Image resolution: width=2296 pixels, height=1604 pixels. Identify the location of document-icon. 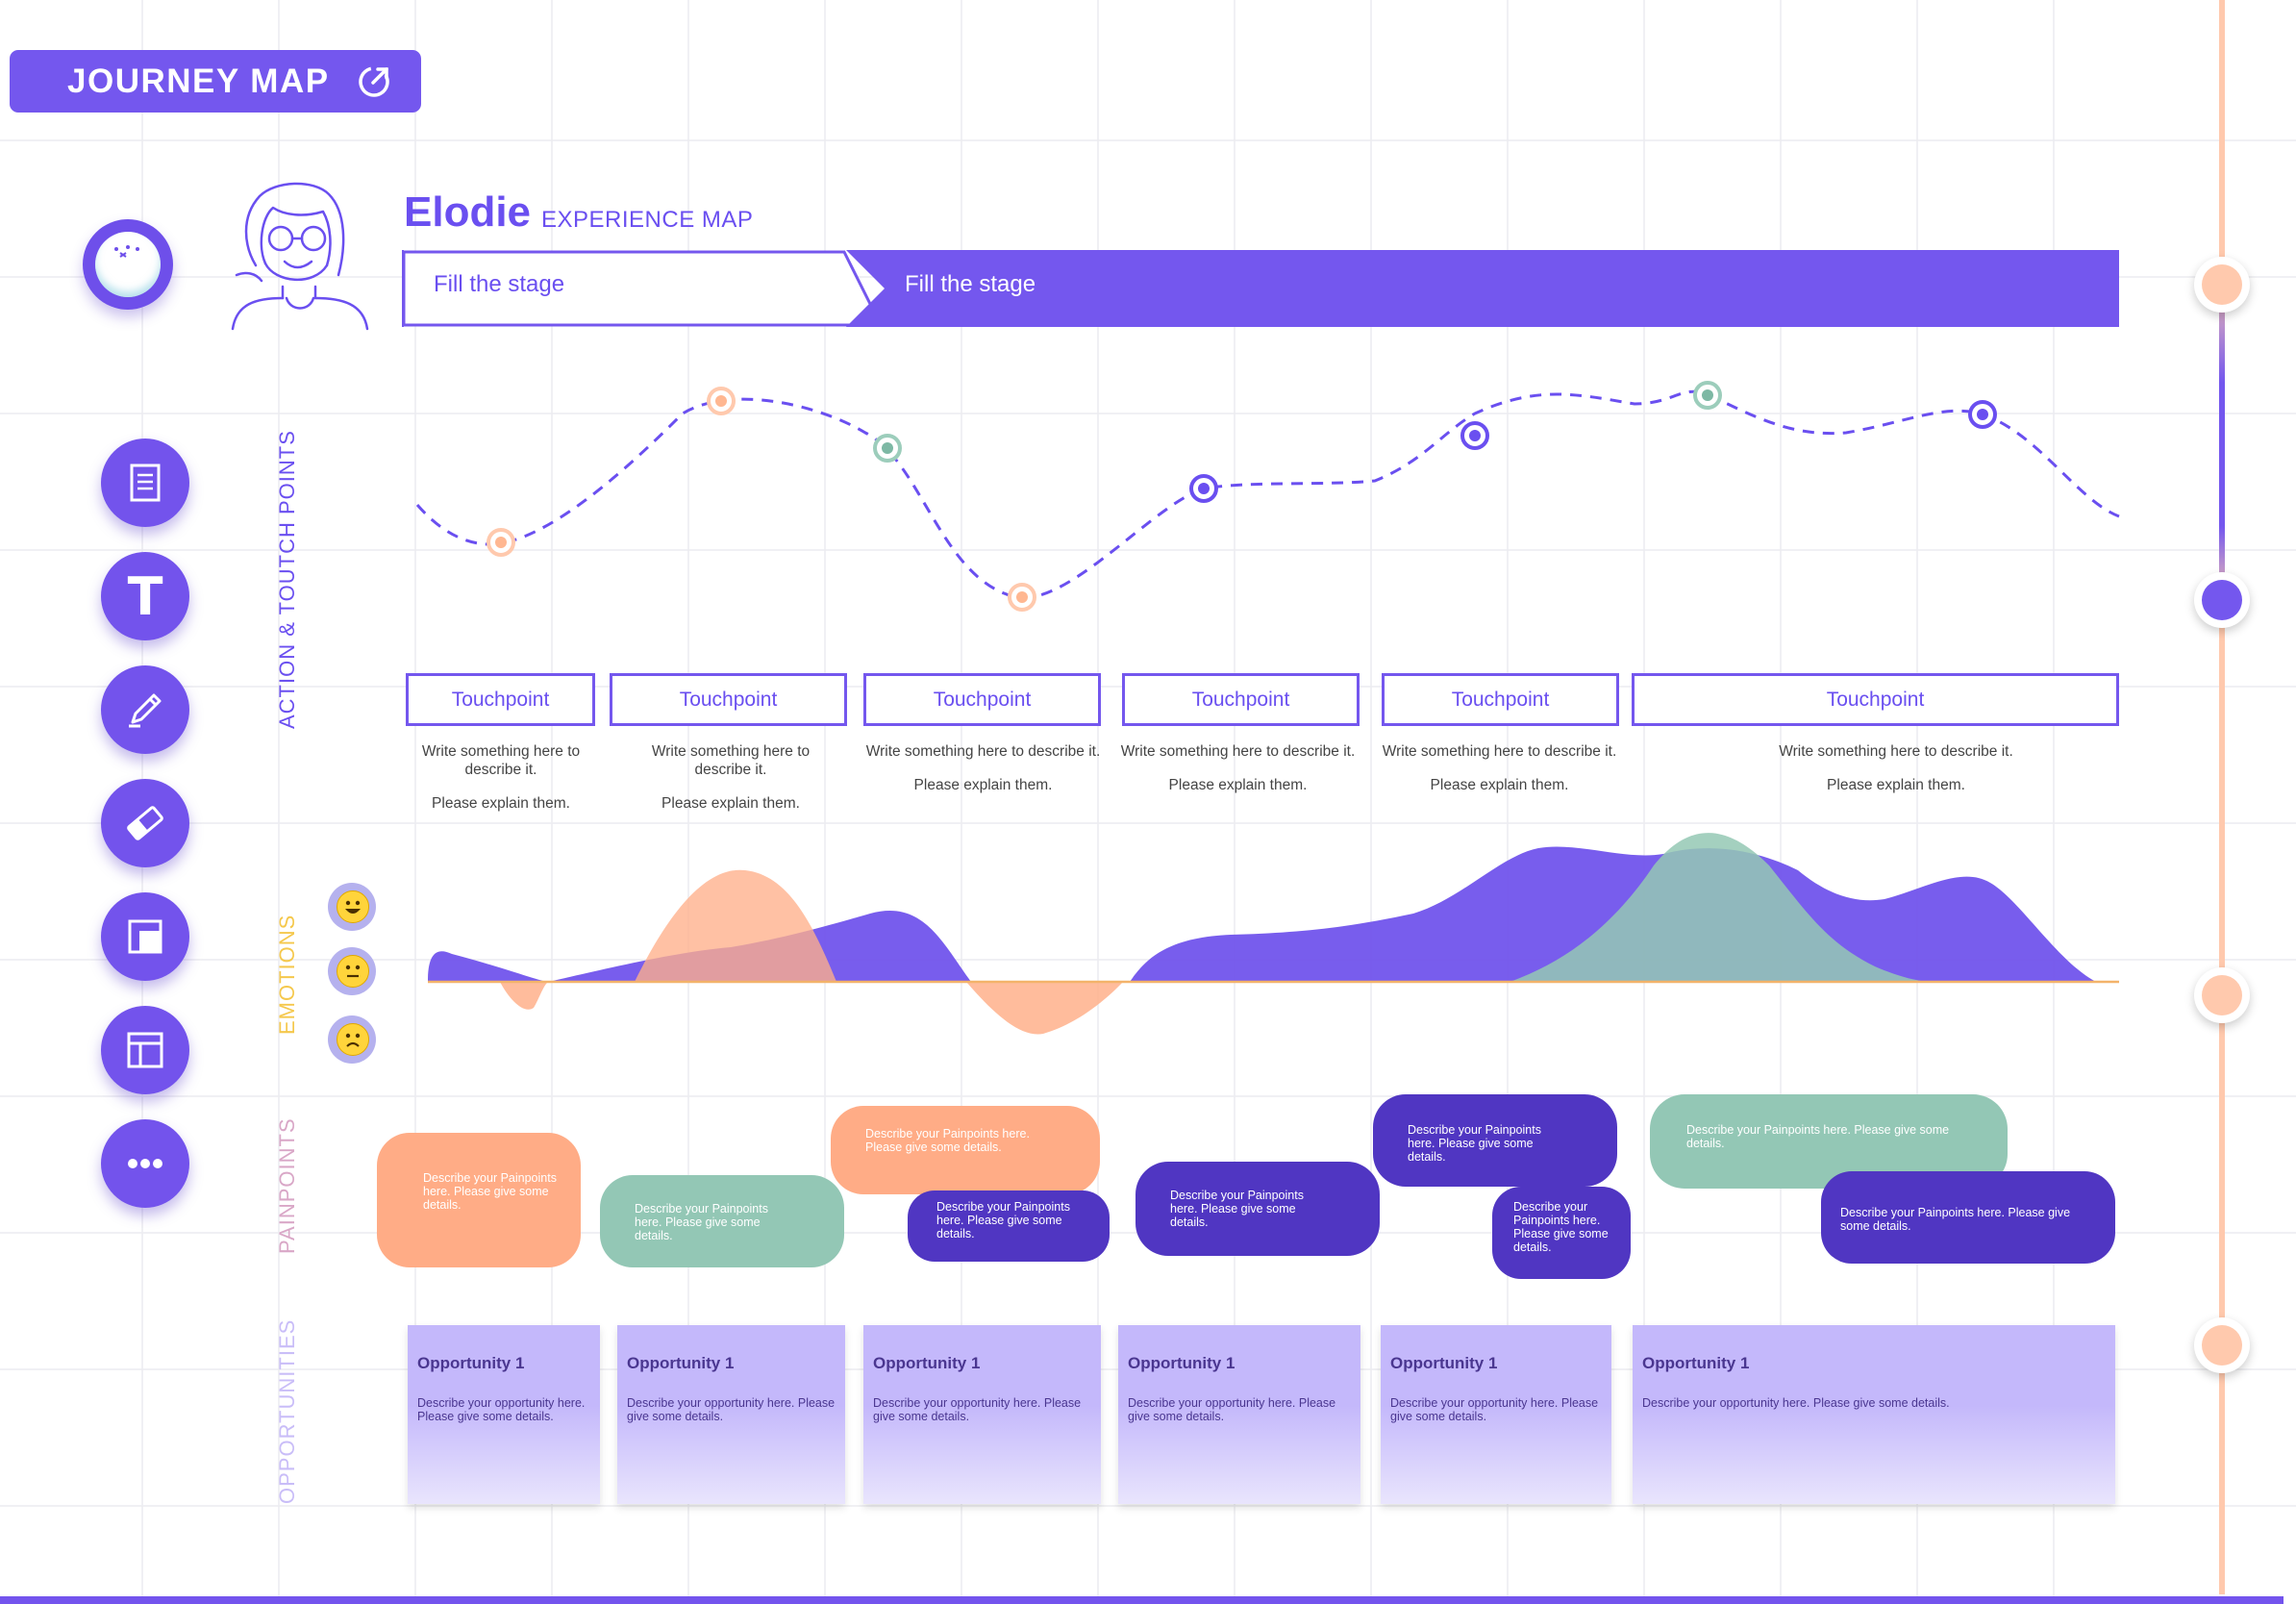
(145, 483).